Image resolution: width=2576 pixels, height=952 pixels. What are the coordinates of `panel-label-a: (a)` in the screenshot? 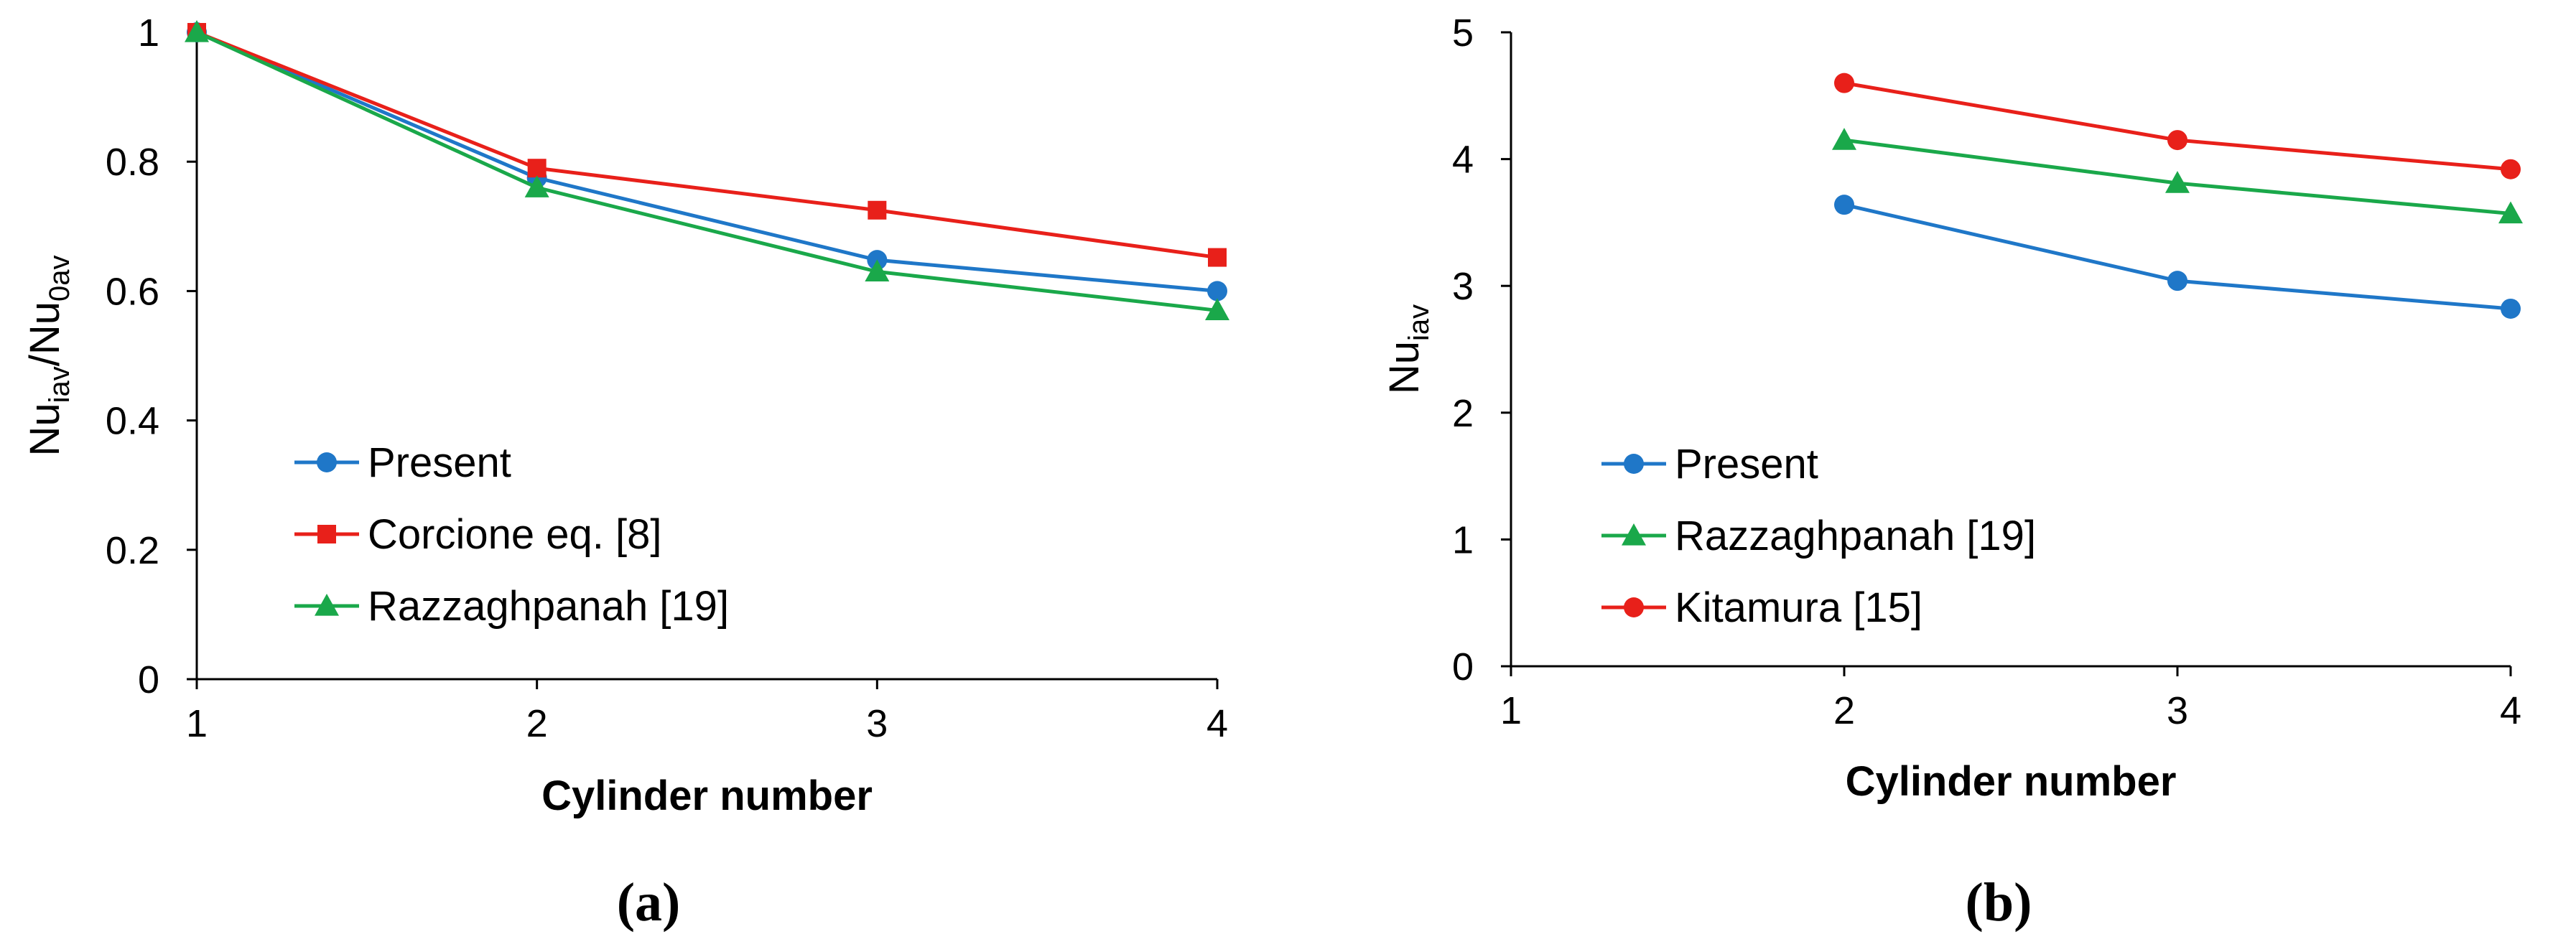 It's located at (649, 902).